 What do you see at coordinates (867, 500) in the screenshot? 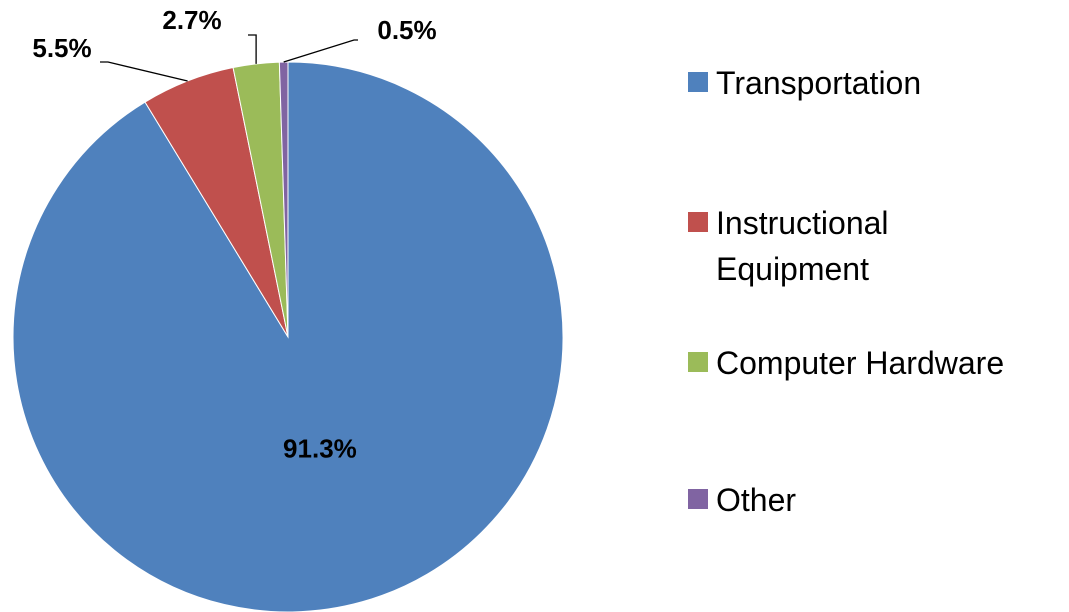
I see `legend-item: Other` at bounding box center [867, 500].